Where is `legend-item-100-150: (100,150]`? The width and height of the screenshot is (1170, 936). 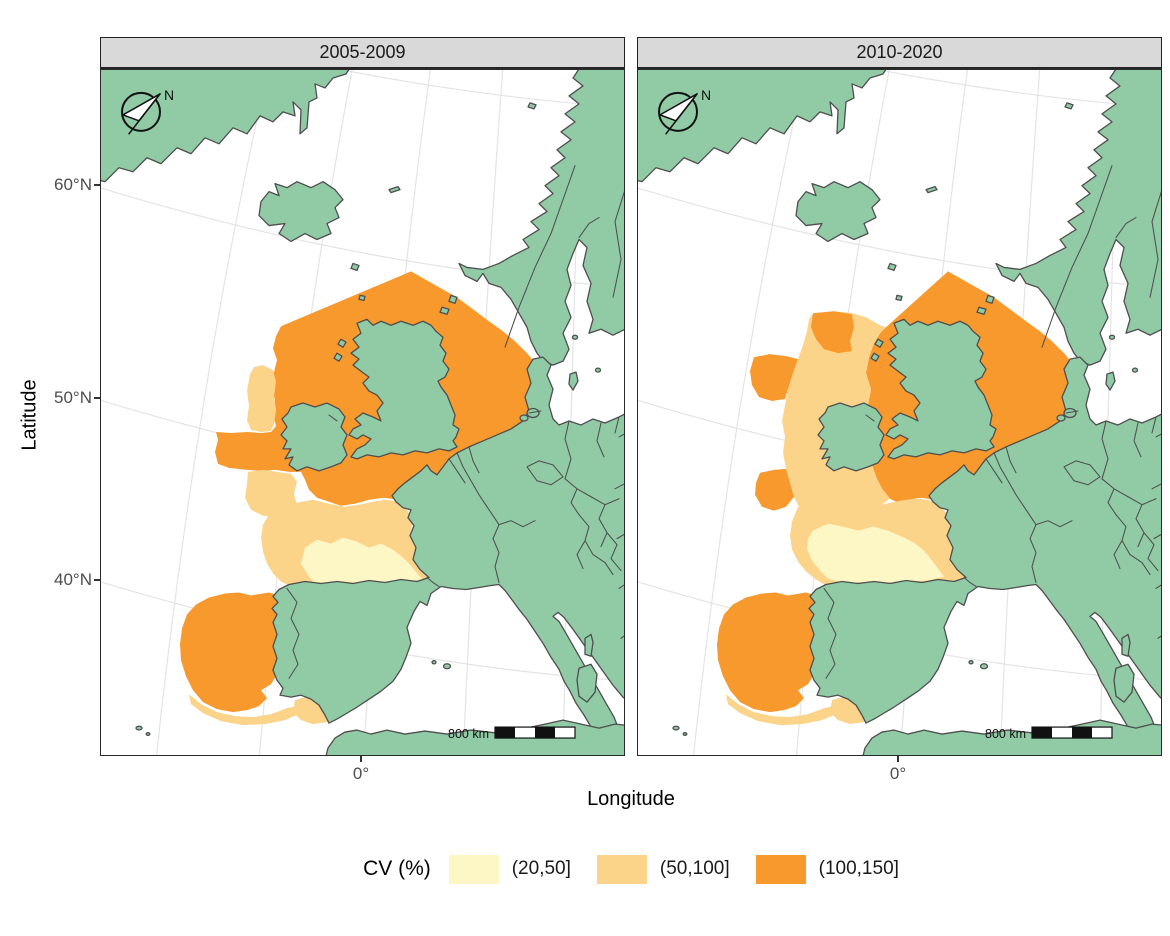
legend-item-100-150: (100,150] is located at coordinates (827, 869).